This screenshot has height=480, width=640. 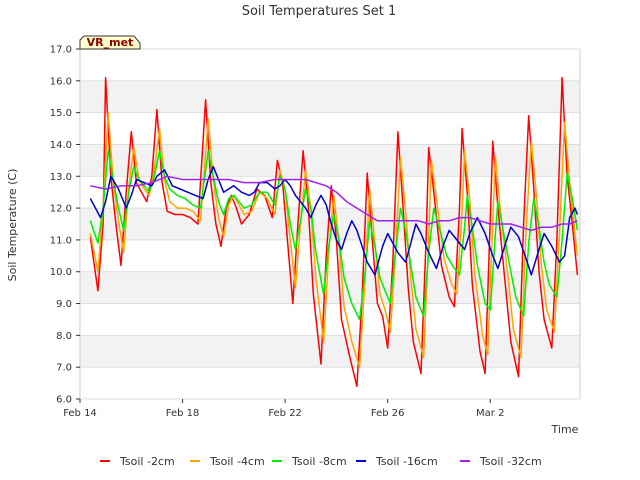 What do you see at coordinates (64, 304) in the screenshot?
I see `y-tick-label: 9.0` at bounding box center [64, 304].